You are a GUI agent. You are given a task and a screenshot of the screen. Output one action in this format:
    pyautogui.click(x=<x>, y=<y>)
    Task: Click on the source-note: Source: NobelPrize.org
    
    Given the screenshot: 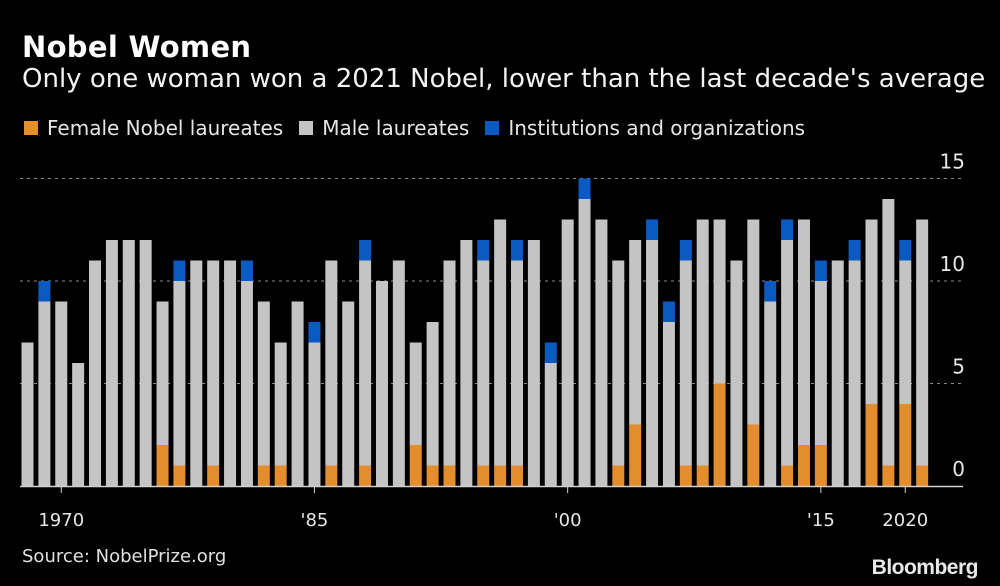 What is the action you would take?
    pyautogui.click(x=124, y=556)
    